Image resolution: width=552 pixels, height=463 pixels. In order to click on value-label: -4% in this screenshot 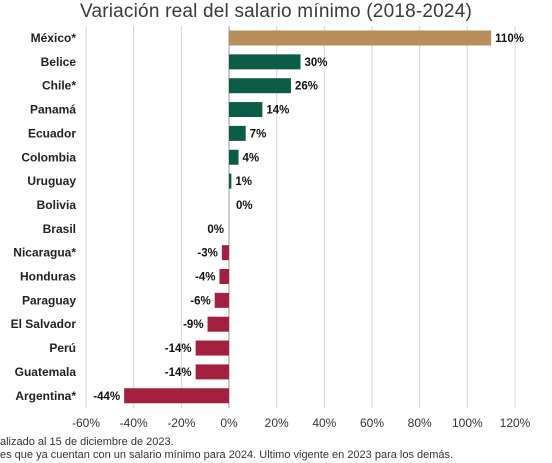, I will do `click(205, 278)`.